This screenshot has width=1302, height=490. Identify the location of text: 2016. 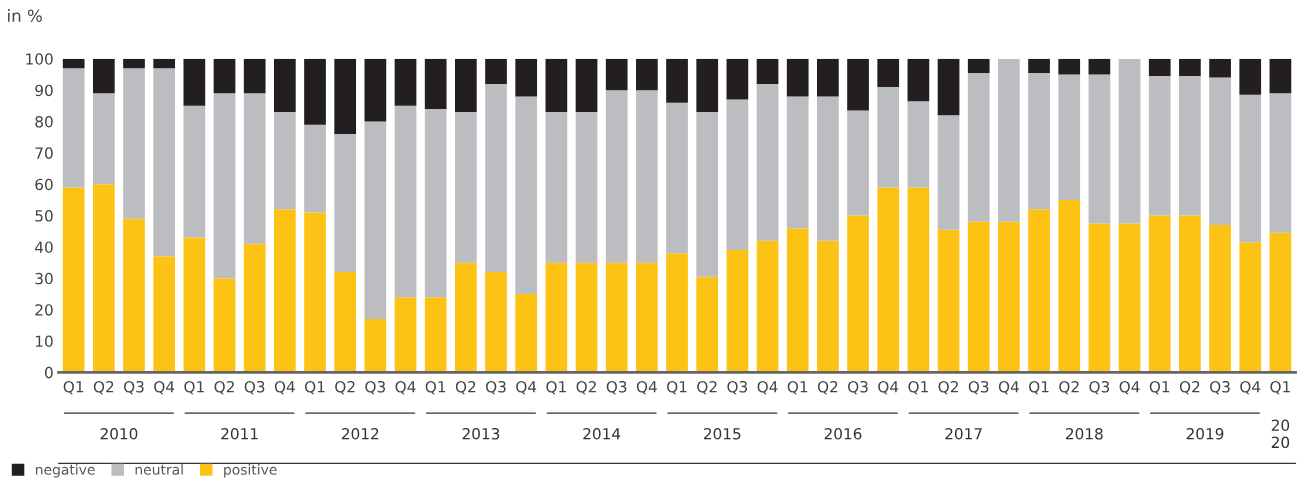
(843, 434).